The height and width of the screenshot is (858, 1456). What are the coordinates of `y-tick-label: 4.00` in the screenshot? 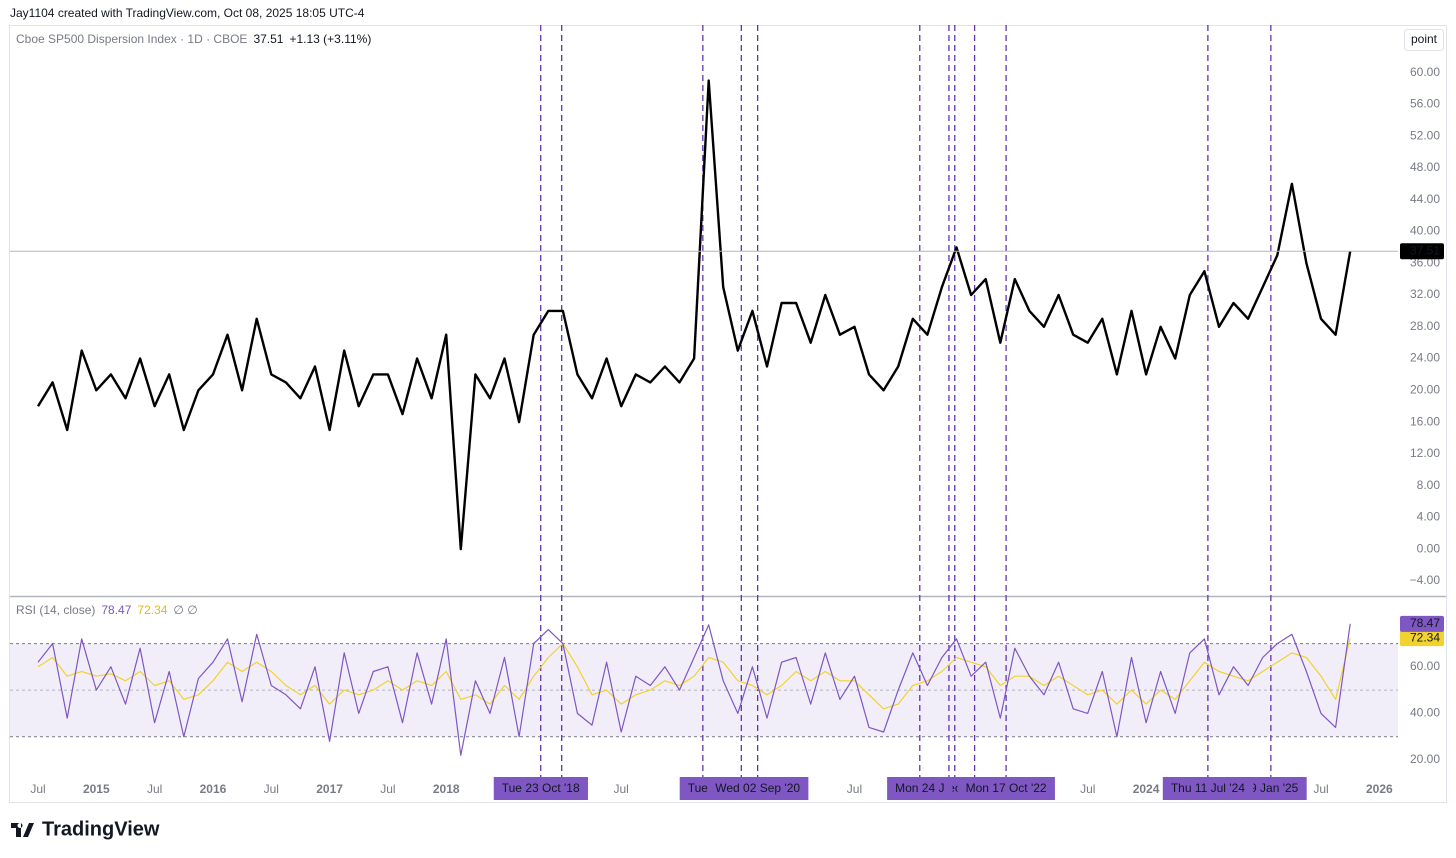 It's located at (1429, 517).